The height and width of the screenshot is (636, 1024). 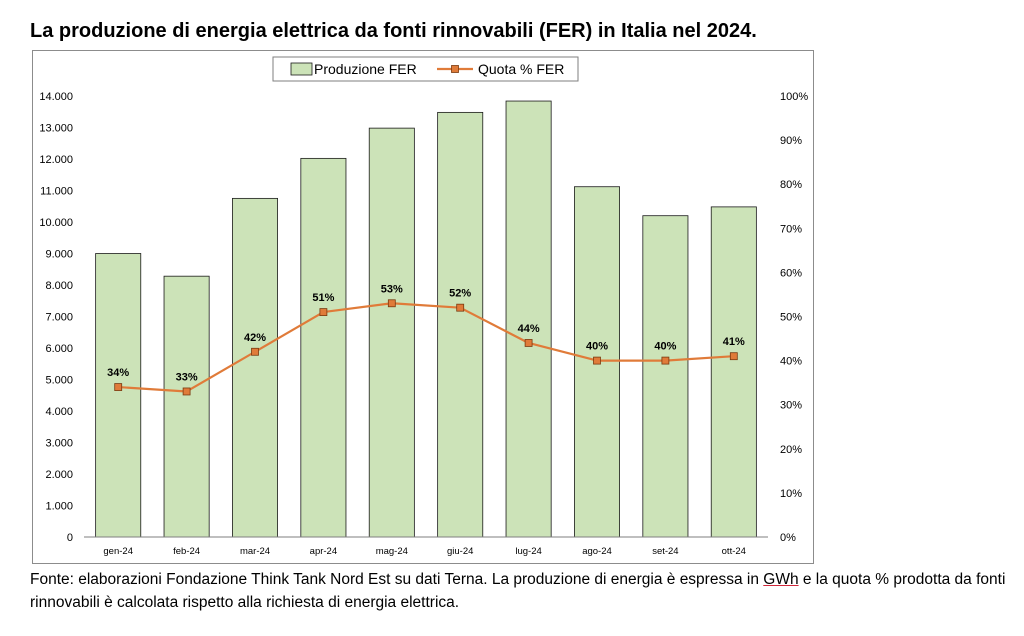 I want to click on y-left-tick-label: 0, so click(x=70, y=538).